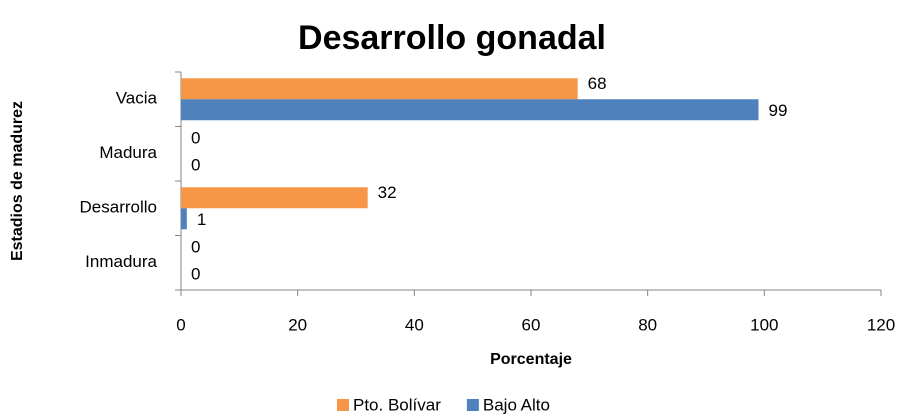 The width and height of the screenshot is (904, 416). What do you see at coordinates (531, 359) in the screenshot?
I see `x-axis-label: Porcentaje` at bounding box center [531, 359].